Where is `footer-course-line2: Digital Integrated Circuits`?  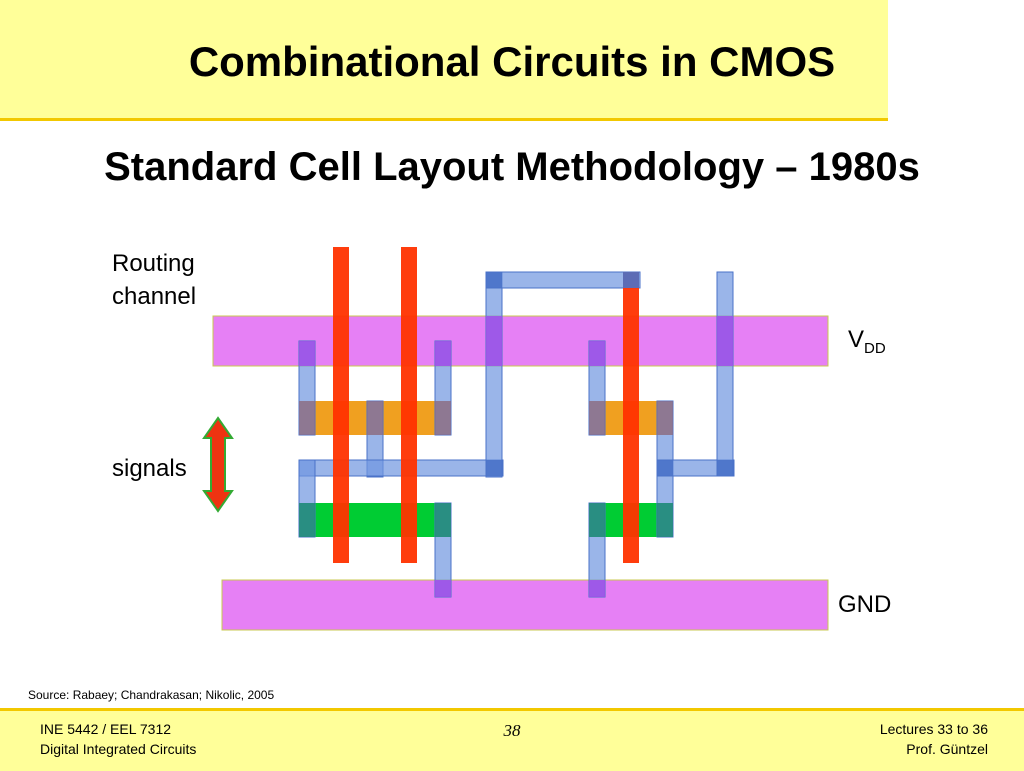
footer-course-line2: Digital Integrated Circuits is located at coordinates (118, 749).